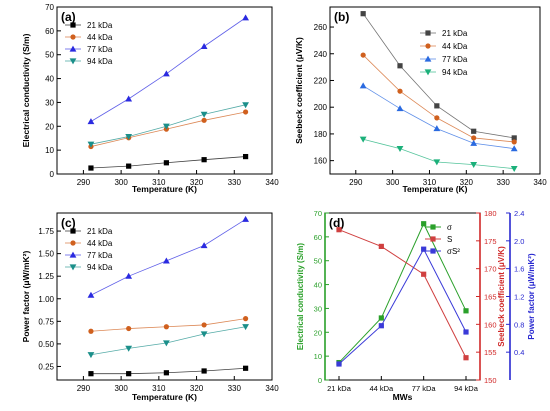 This screenshot has width=550, height=411. I want to click on y-tick-label: 0.4, so click(519, 352).